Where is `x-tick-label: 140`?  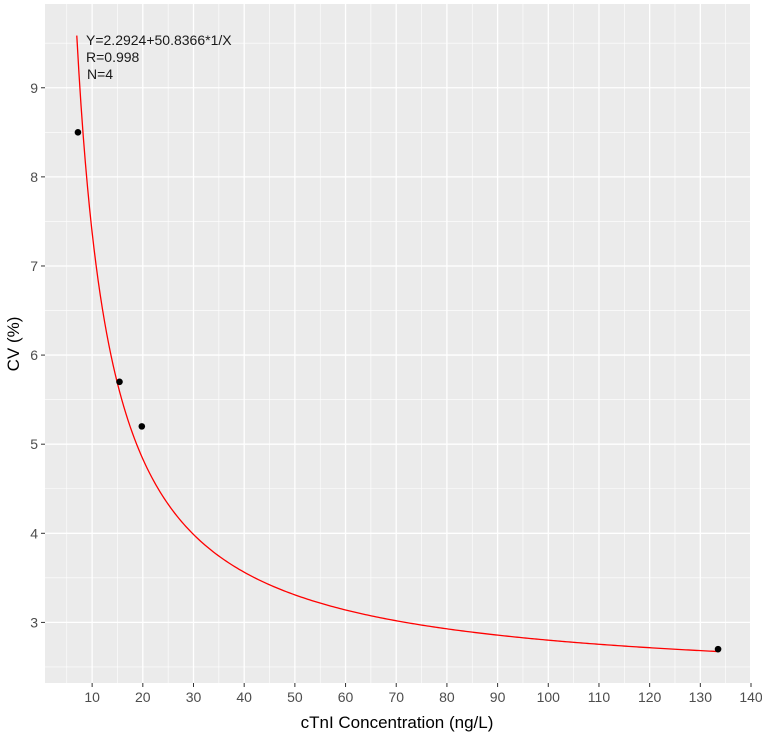
x-tick-label: 140 is located at coordinates (750, 697).